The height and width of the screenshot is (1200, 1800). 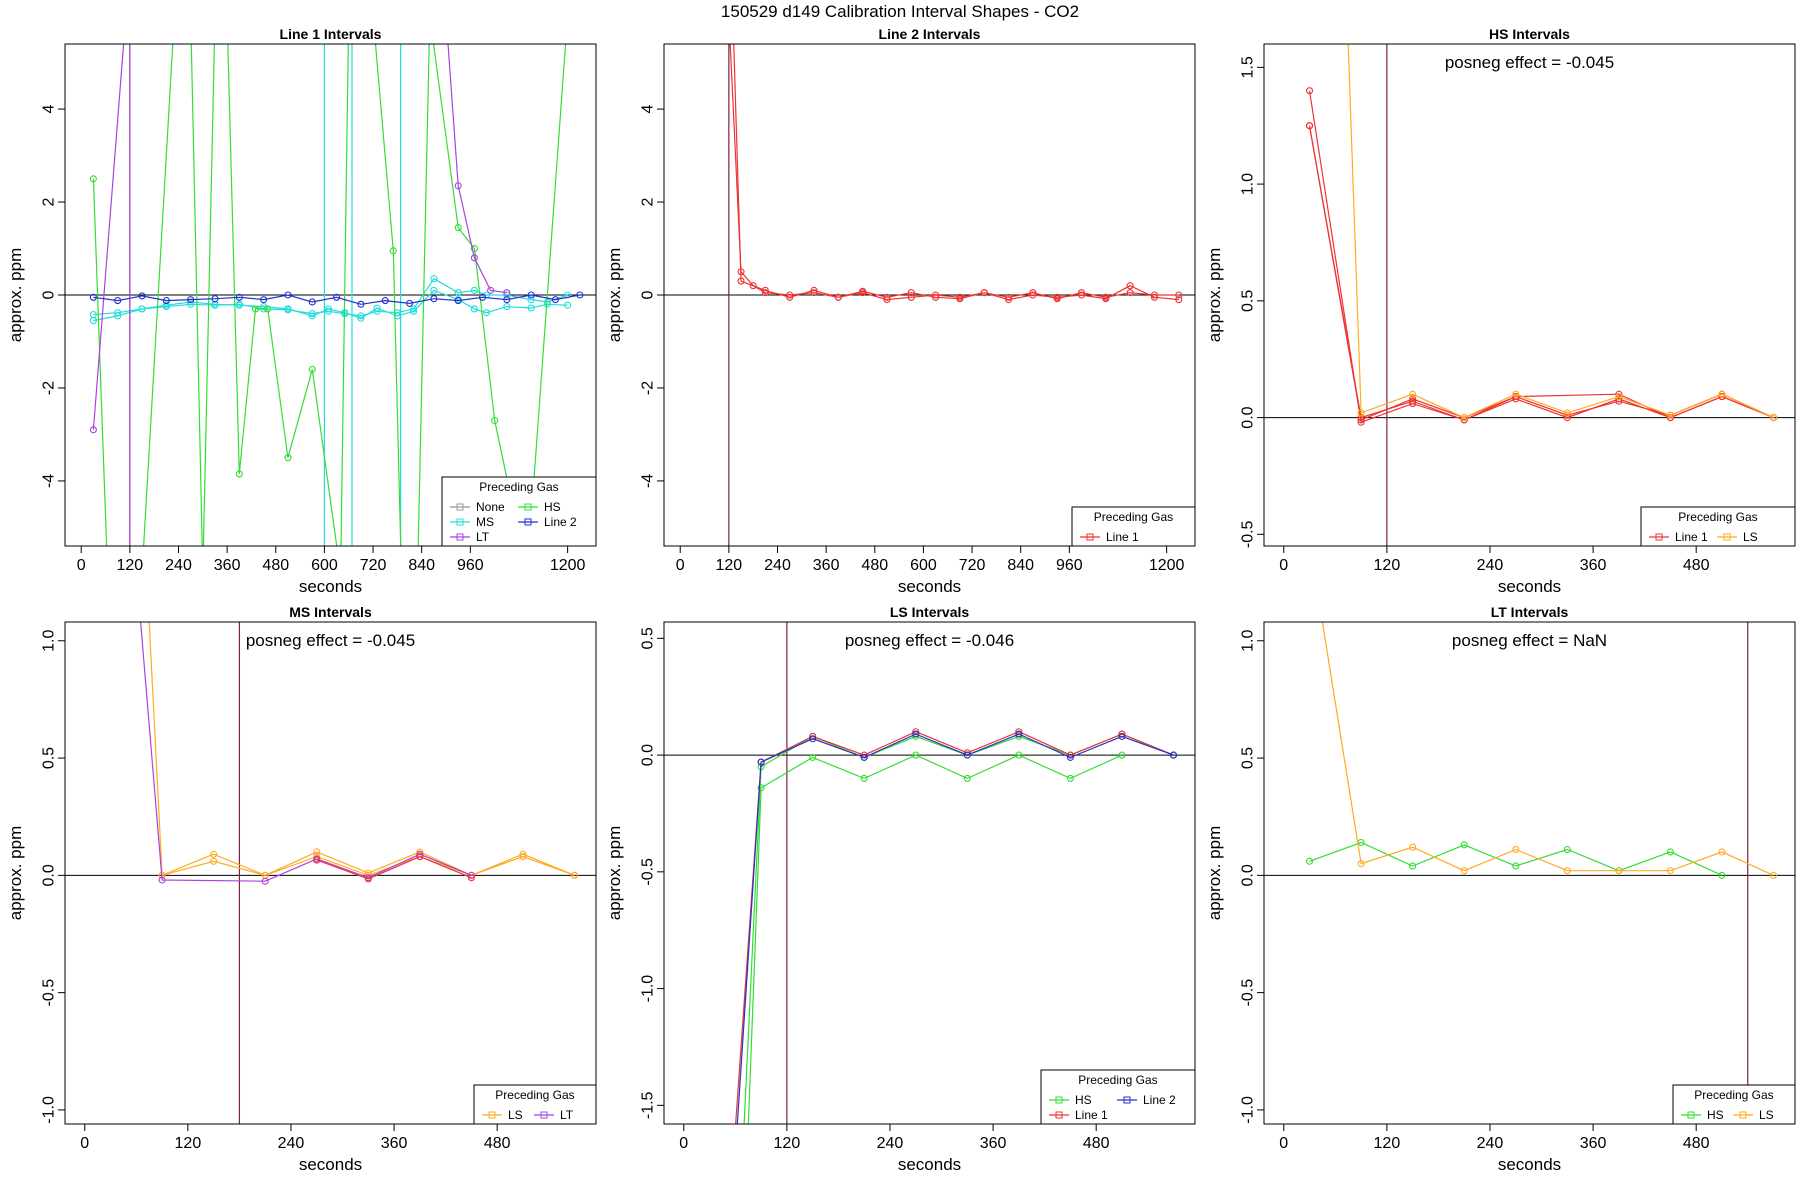 I want to click on panel-title: Line 2 Intervals, so click(x=930, y=34).